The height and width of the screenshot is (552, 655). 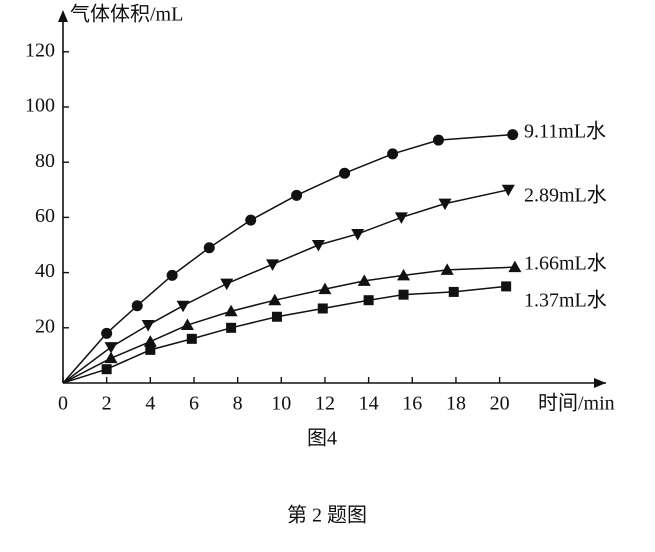 What do you see at coordinates (369, 404) in the screenshot?
I see `x-tick-label: 14` at bounding box center [369, 404].